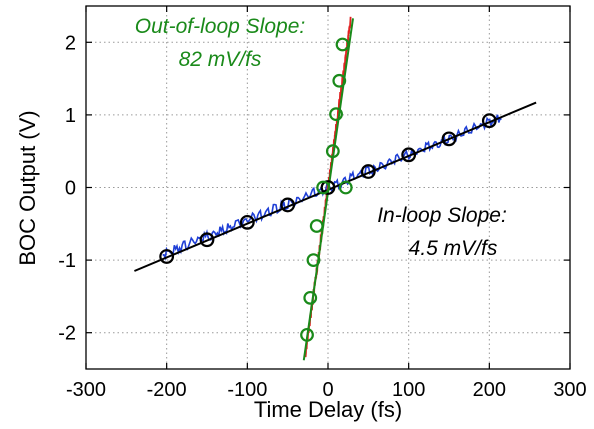  Describe the element at coordinates (167, 390) in the screenshot. I see `x-tick-label: -200` at that location.